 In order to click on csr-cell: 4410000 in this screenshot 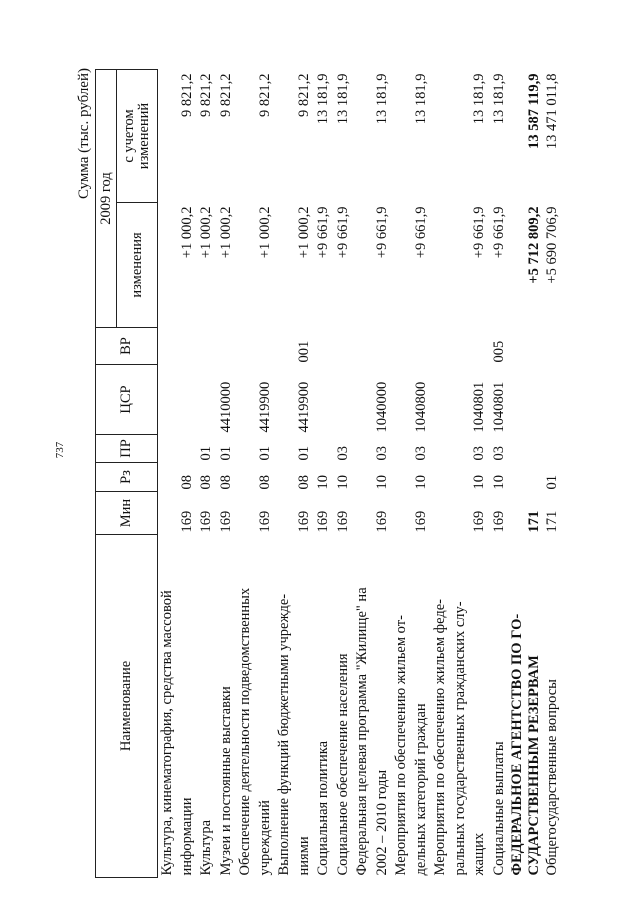, I will do `click(225, 407)`.